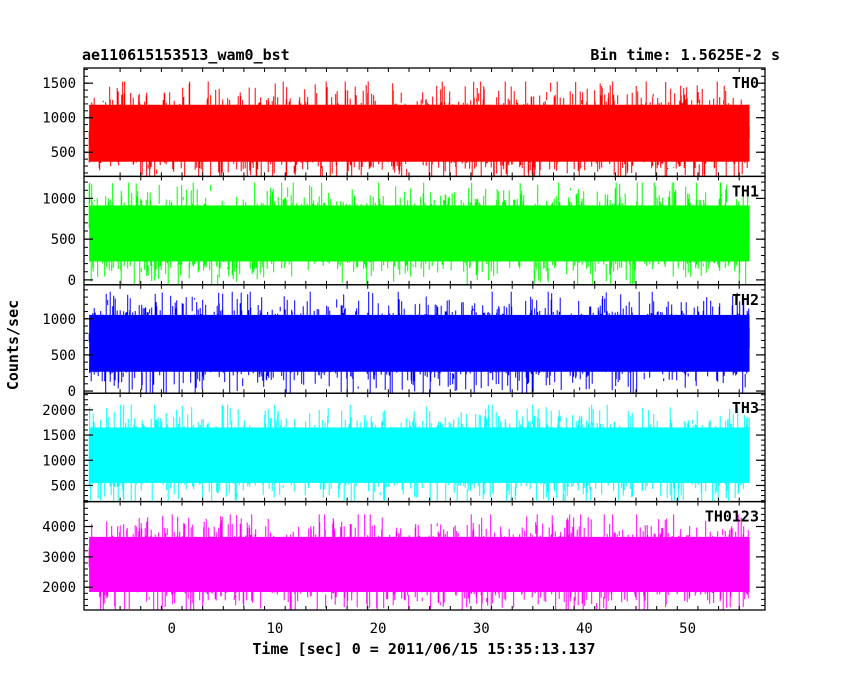  What do you see at coordinates (419, 133) in the screenshot?
I see `series-core-th0` at bounding box center [419, 133].